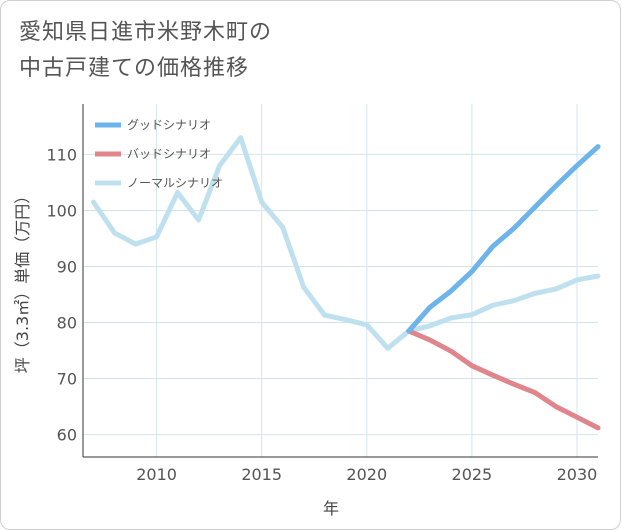 This screenshot has height=530, width=621. What do you see at coordinates (169, 154) in the screenshot?
I see `legend-label: バッドシナリオ` at bounding box center [169, 154].